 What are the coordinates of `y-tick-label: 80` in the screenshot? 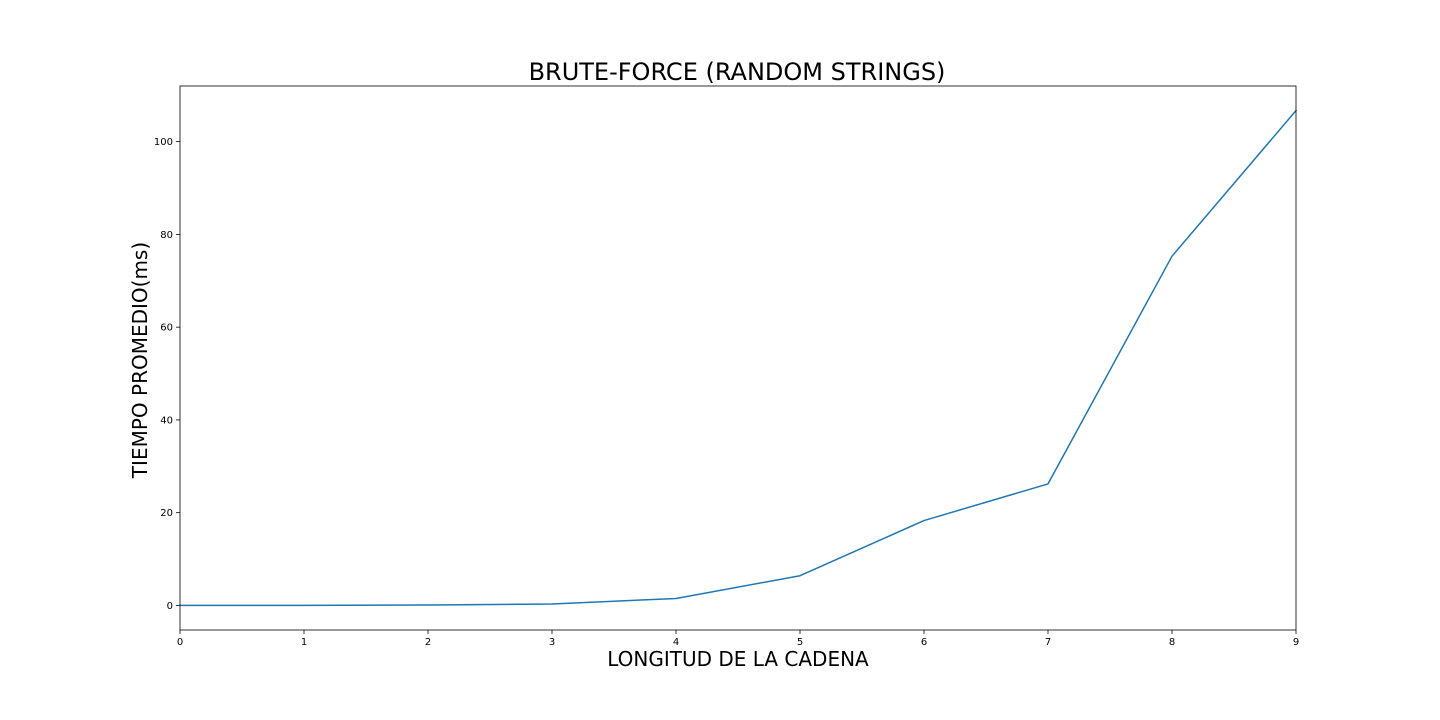 It's located at (166, 235).